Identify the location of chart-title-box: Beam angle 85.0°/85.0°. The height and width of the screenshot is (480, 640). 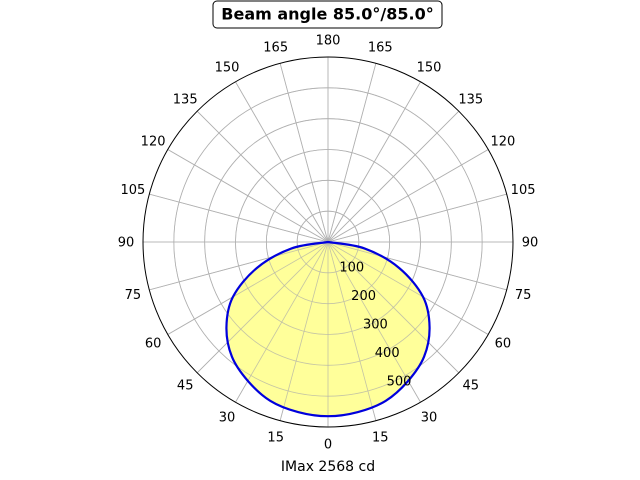
(327, 14).